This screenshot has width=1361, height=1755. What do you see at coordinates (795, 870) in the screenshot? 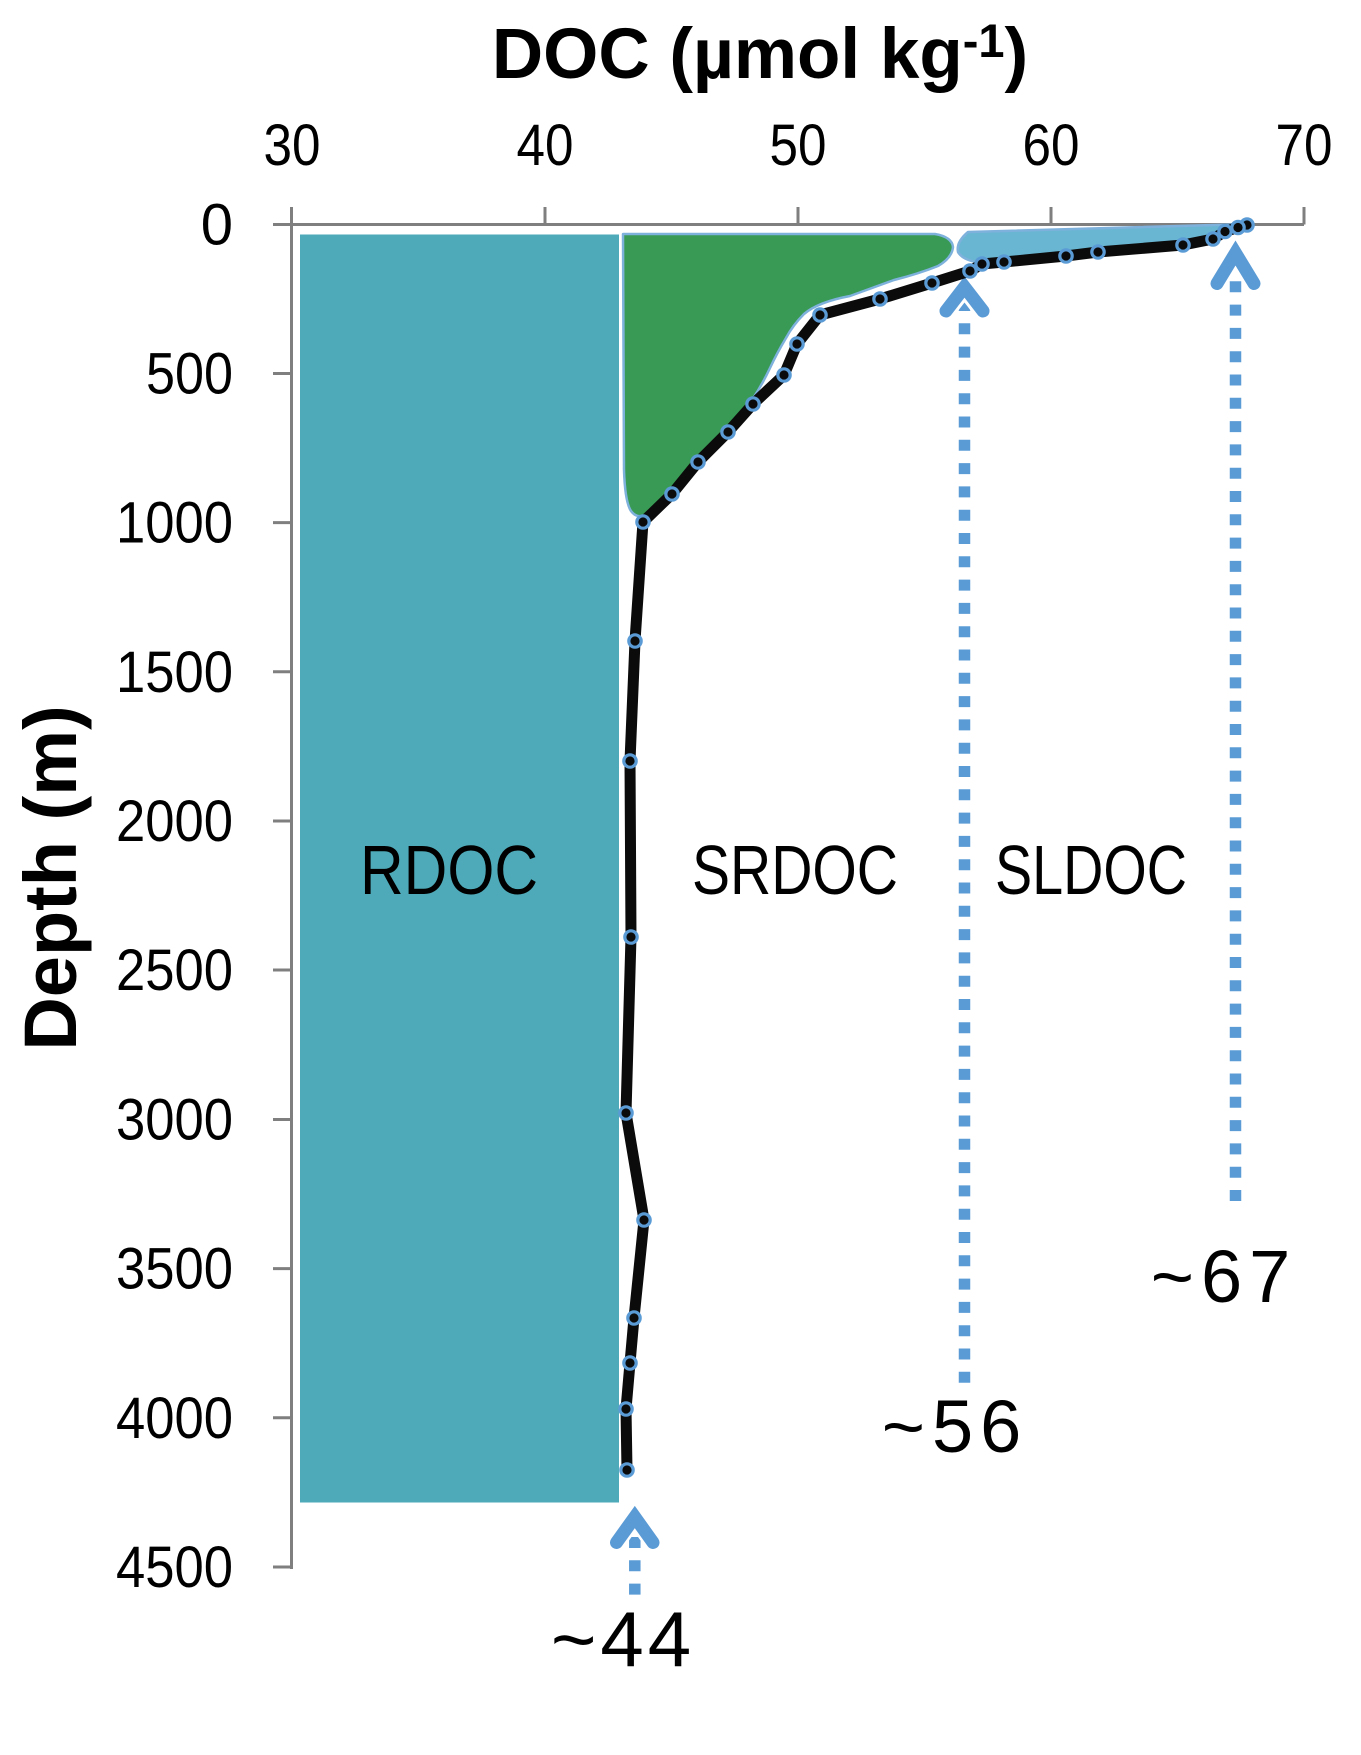
I see `svg-text: SRDOC` at bounding box center [795, 870].